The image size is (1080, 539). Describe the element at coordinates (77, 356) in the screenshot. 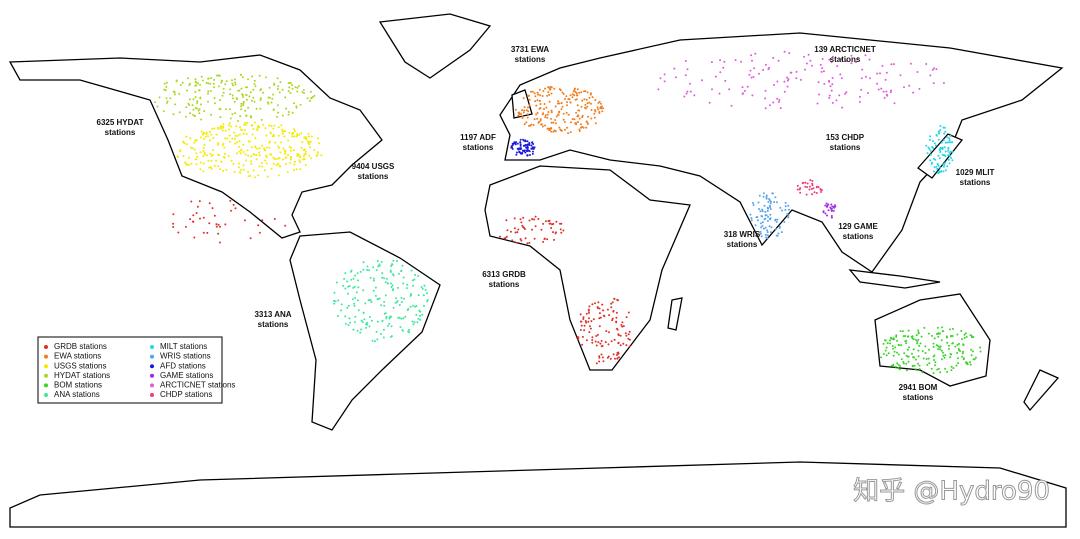

I see `legend-label: EWA stations` at that location.